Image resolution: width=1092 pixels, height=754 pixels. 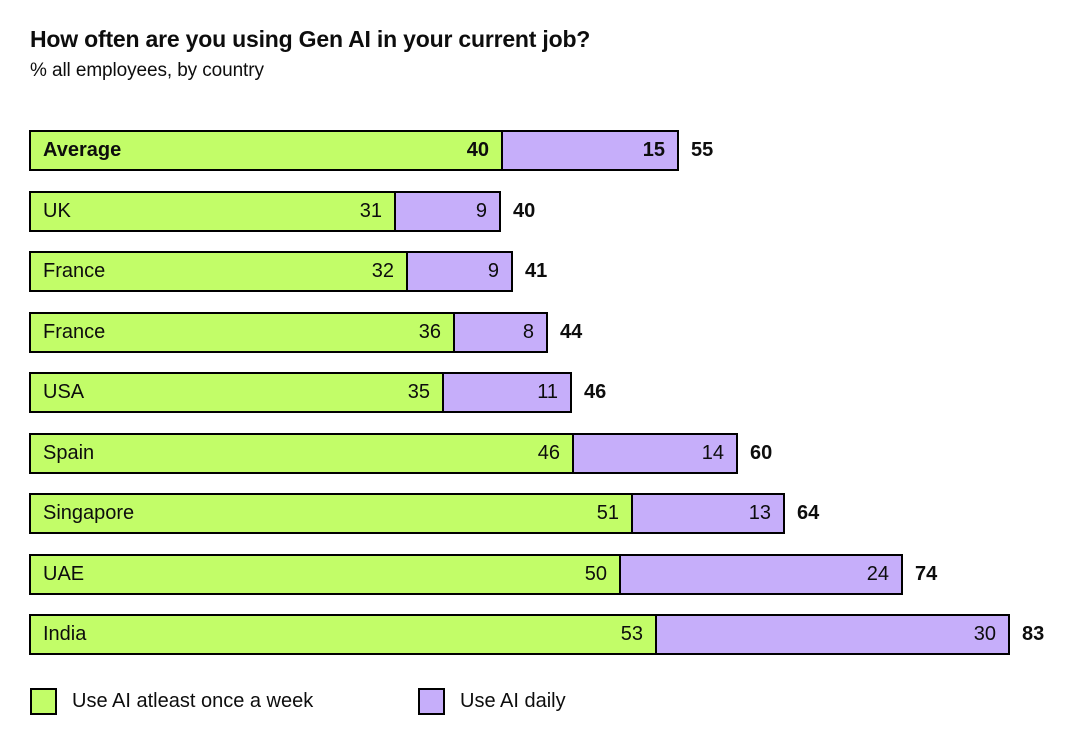 What do you see at coordinates (147, 70) in the screenshot?
I see `chart-subtitle: % all employees, by country` at bounding box center [147, 70].